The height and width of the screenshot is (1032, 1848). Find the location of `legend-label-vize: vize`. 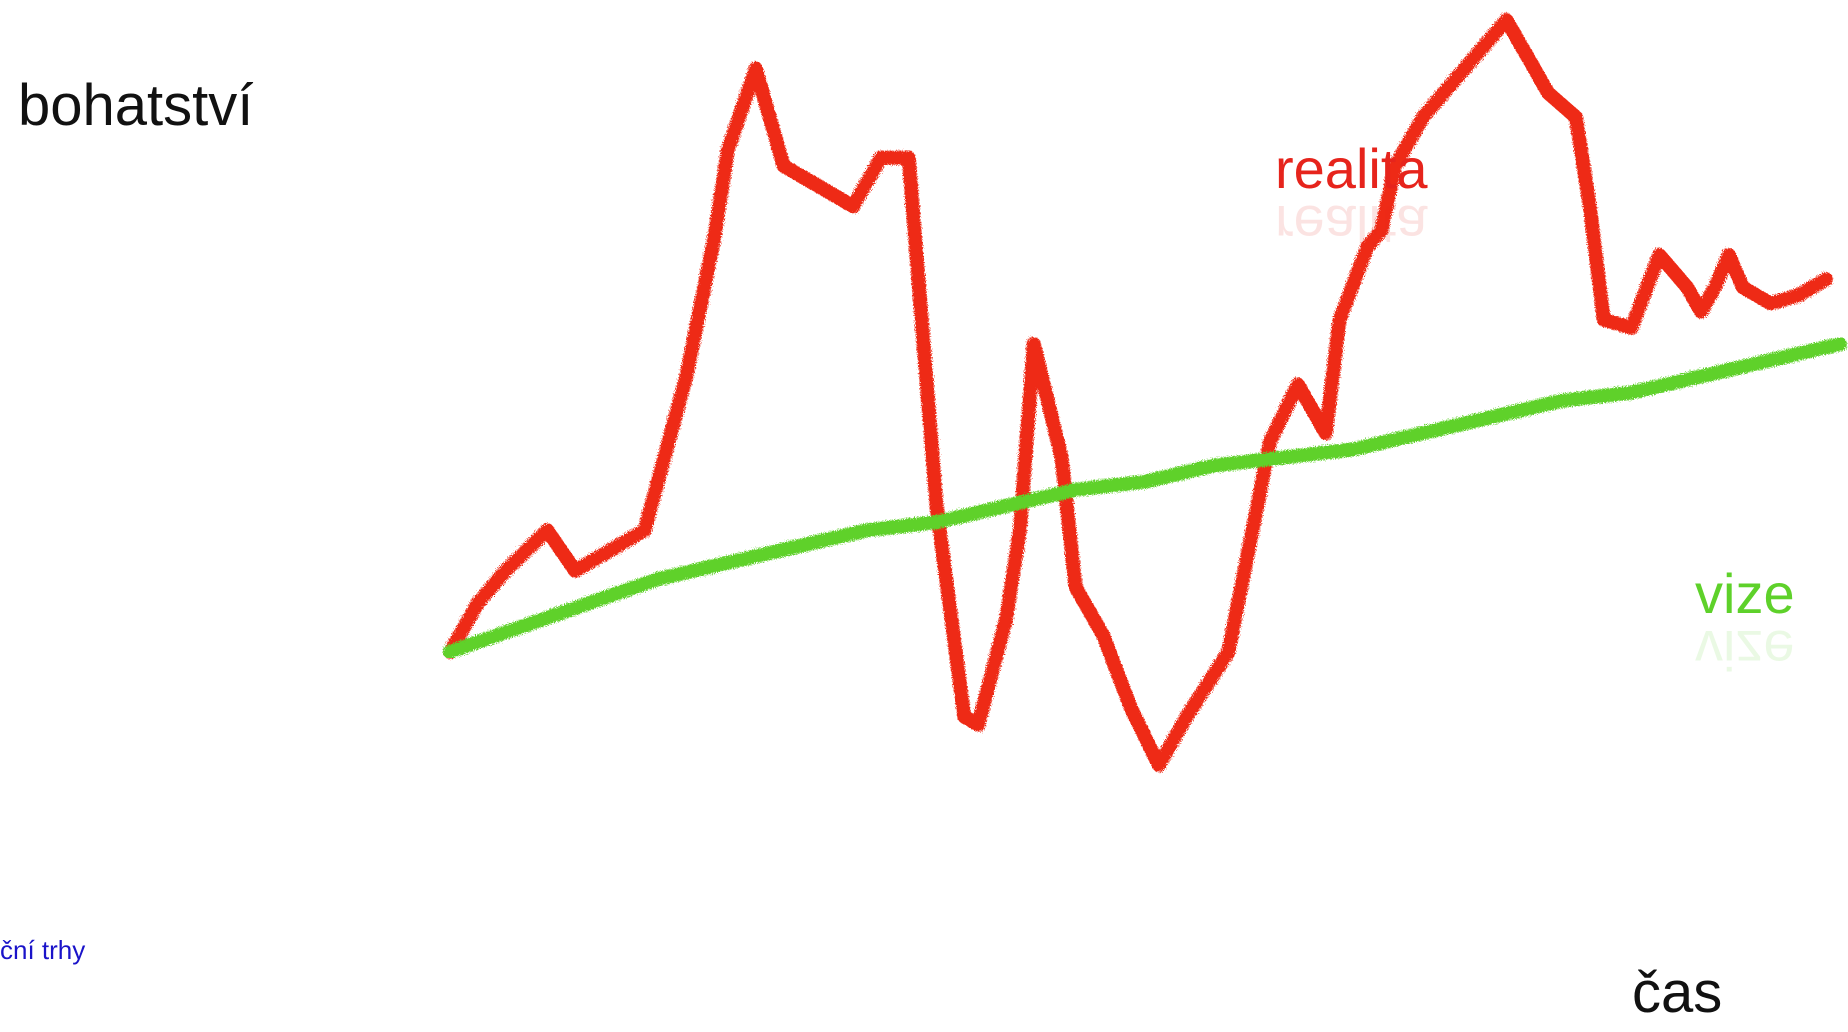

legend-label-vize: vize is located at coordinates (1745, 593).